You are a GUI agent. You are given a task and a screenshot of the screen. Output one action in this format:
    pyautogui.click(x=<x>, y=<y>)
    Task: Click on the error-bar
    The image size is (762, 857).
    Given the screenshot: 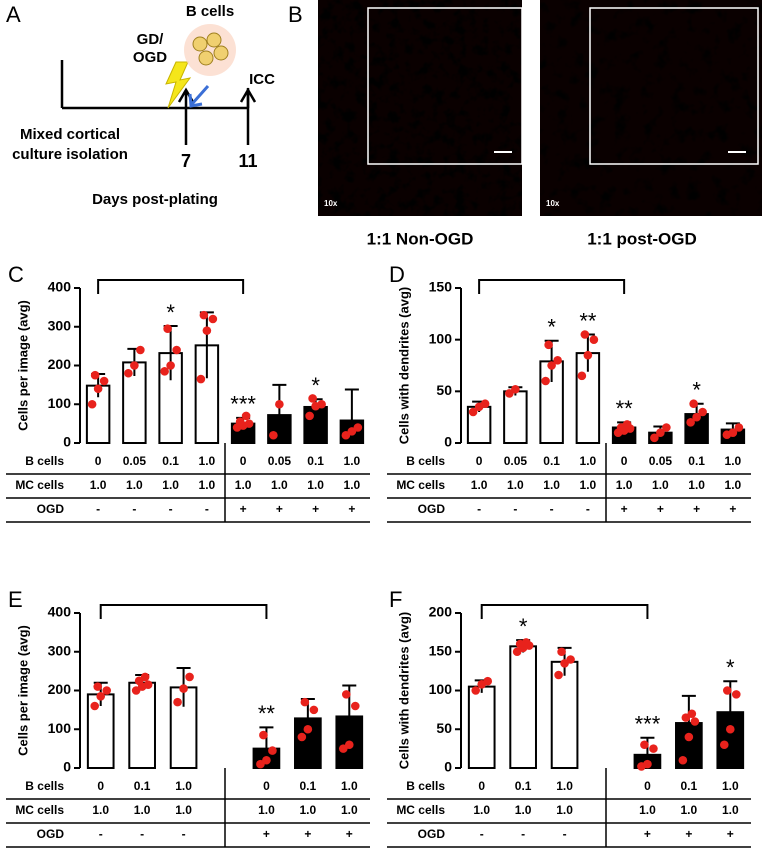 What is the action you would take?
    pyautogui.click(x=279, y=413)
    